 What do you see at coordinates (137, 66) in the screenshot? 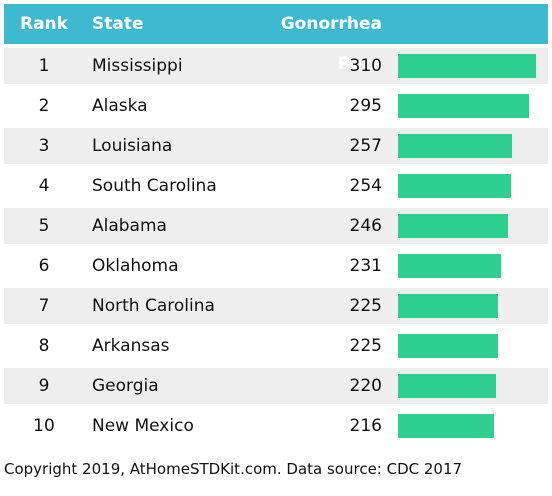
I see `state-cell: Mississippi` at bounding box center [137, 66].